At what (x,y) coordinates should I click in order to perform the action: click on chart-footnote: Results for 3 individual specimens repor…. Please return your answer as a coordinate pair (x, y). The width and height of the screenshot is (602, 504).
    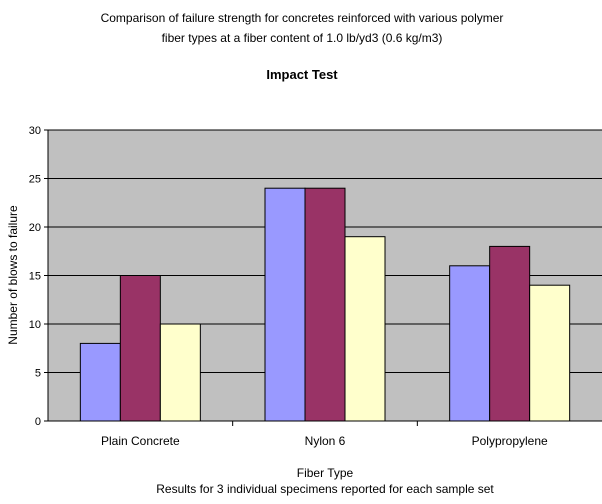
    Looking at the image, I should click on (325, 489).